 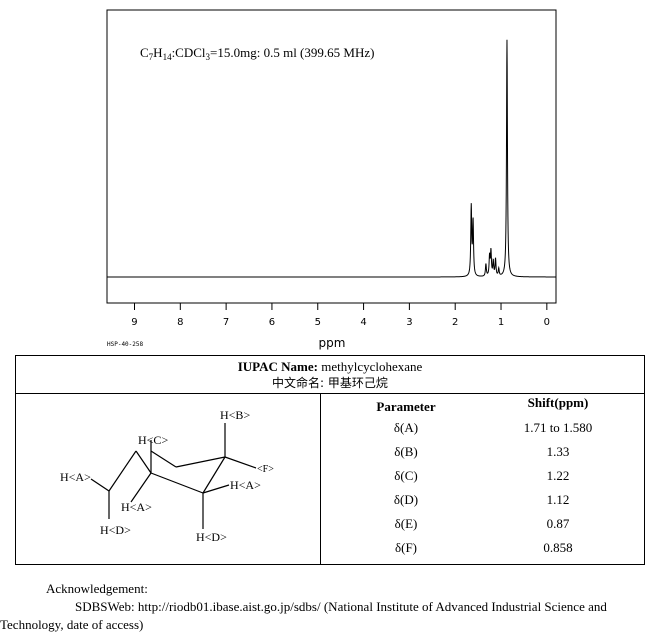 What do you see at coordinates (406, 475) in the screenshot?
I see `shift-row-param: δ(C)` at bounding box center [406, 475].